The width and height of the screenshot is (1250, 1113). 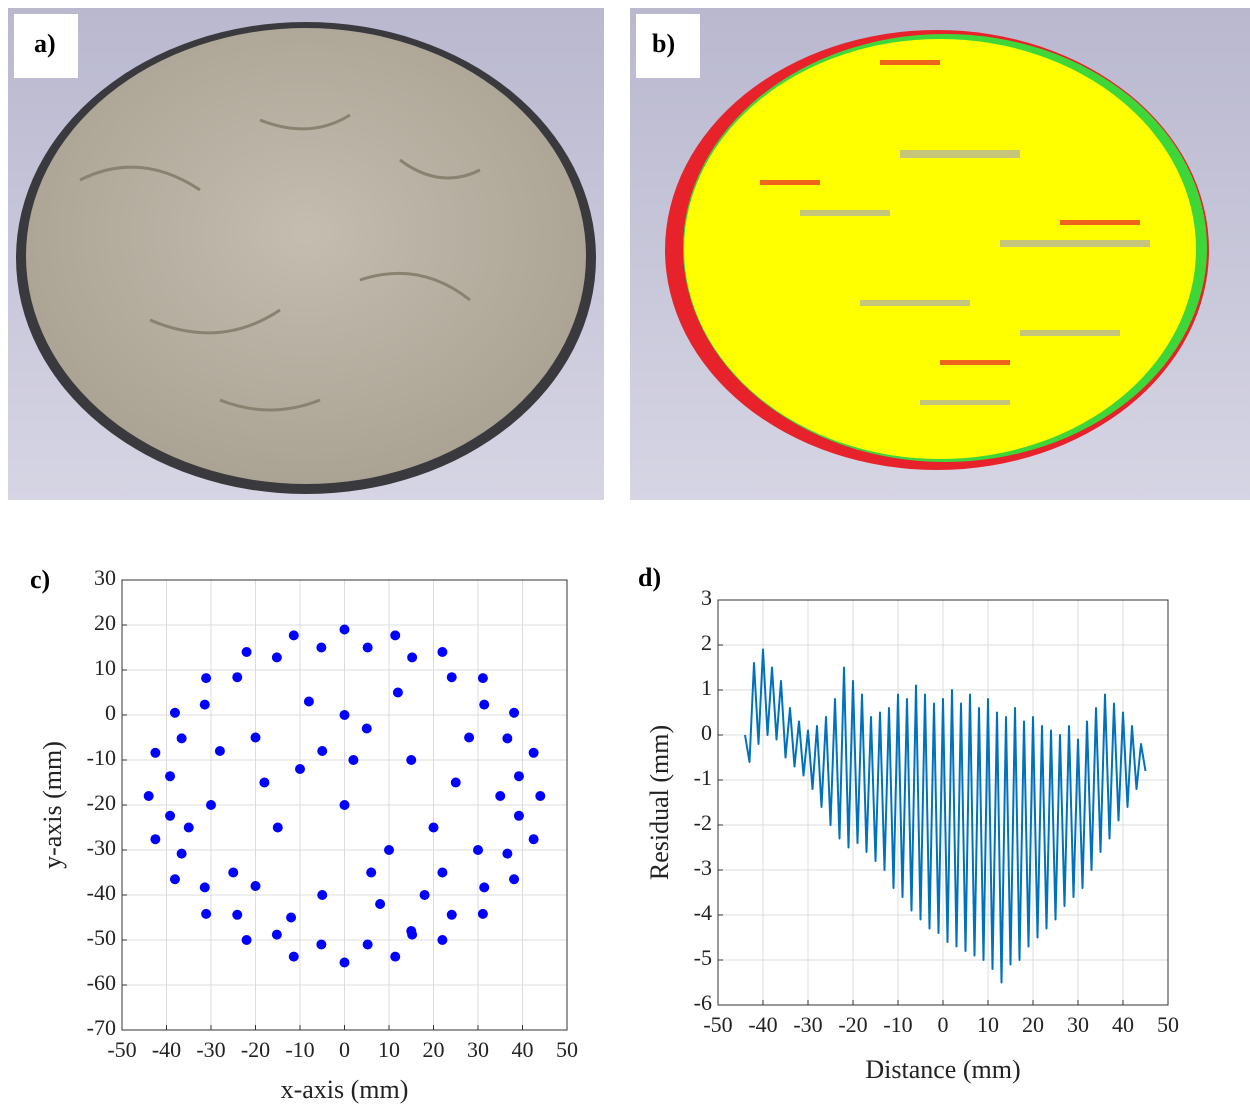 I want to click on y-tick-label: -20, so click(x=101, y=802).